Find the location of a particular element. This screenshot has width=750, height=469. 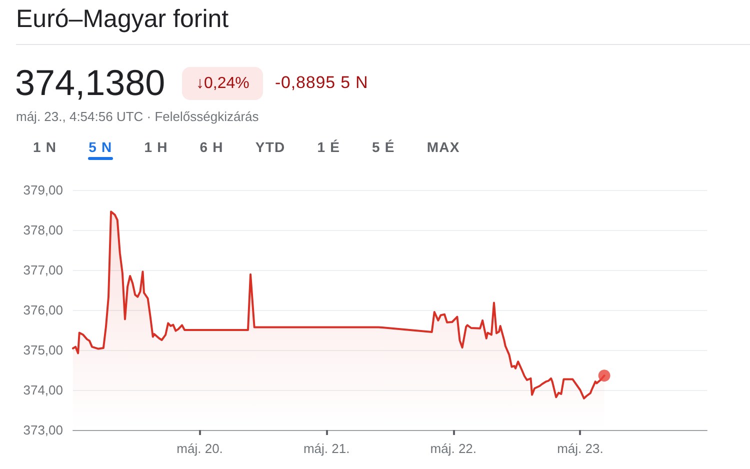

text: ↓0,24% is located at coordinates (223, 83).